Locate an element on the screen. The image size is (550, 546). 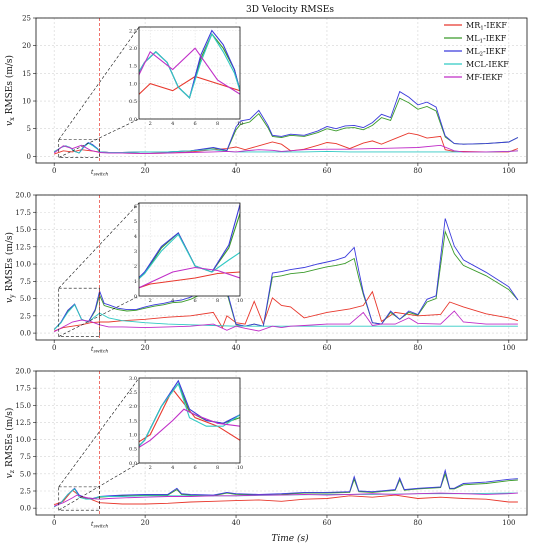
switch-label-sub: switch is located at coordinates (100, 352).